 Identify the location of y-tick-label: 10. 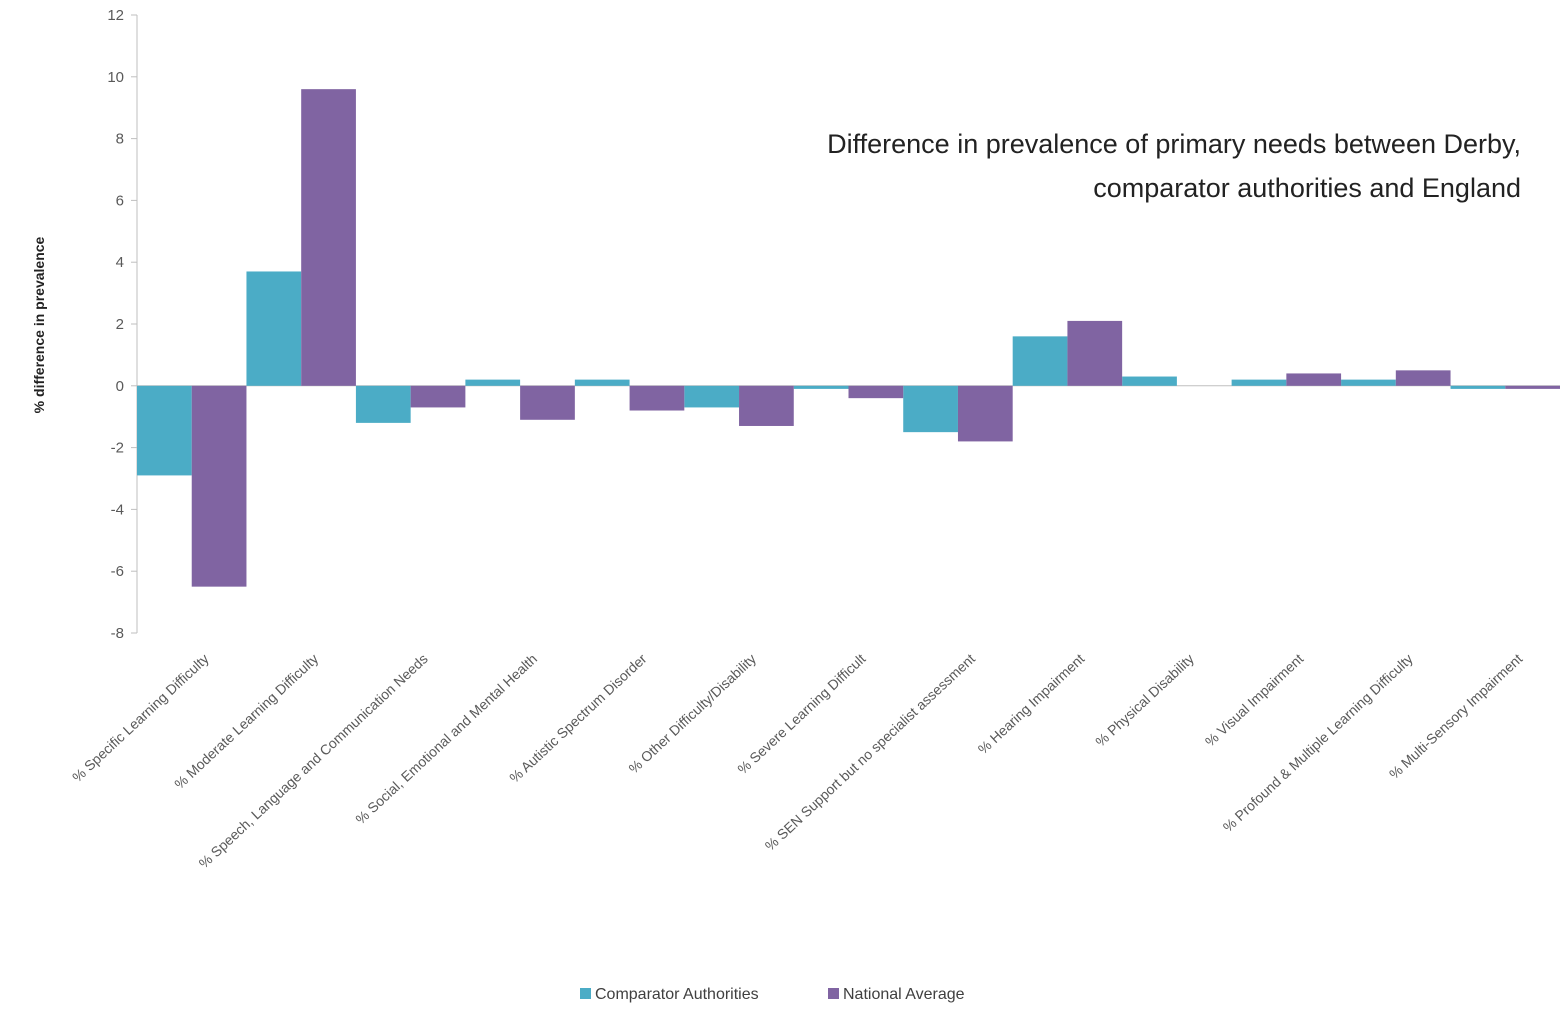
(115, 77).